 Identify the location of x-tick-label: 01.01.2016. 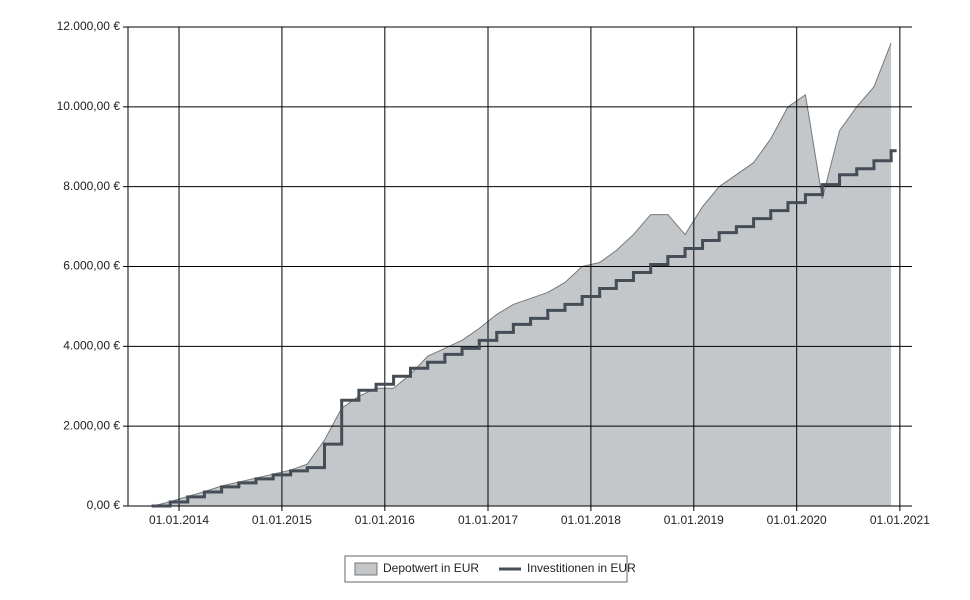
(385, 520).